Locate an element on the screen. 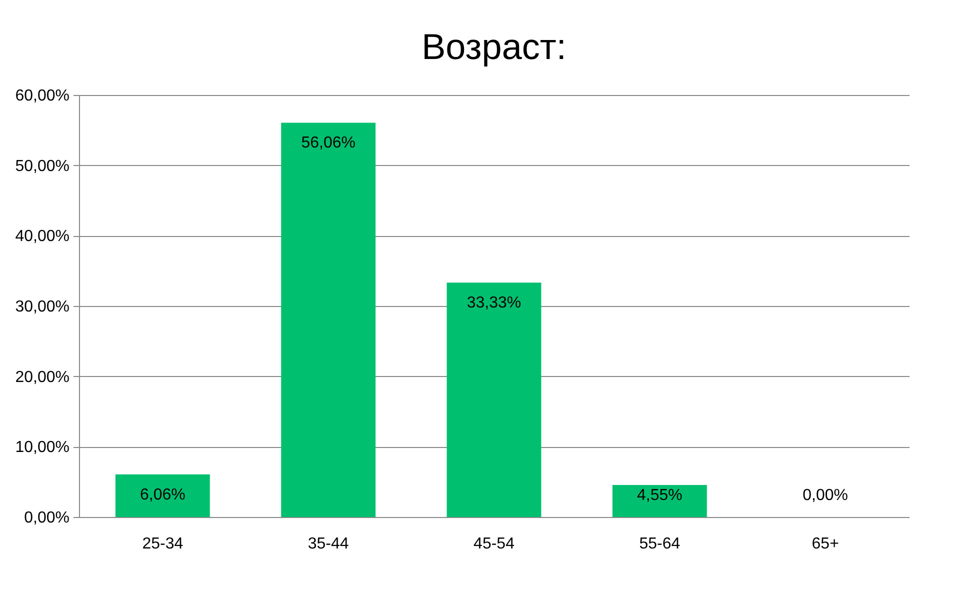 This screenshot has width=976, height=605. data-label: 6,06% is located at coordinates (163, 495).